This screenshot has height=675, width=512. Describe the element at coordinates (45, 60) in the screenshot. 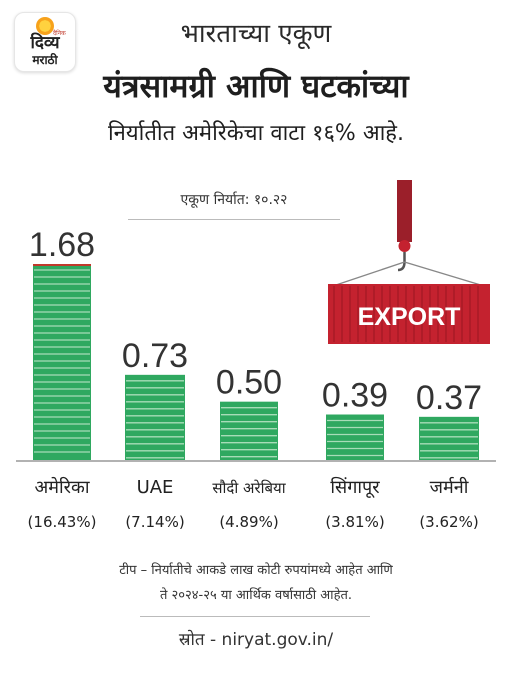

I see `logo-text-bottom: मराठी` at that location.